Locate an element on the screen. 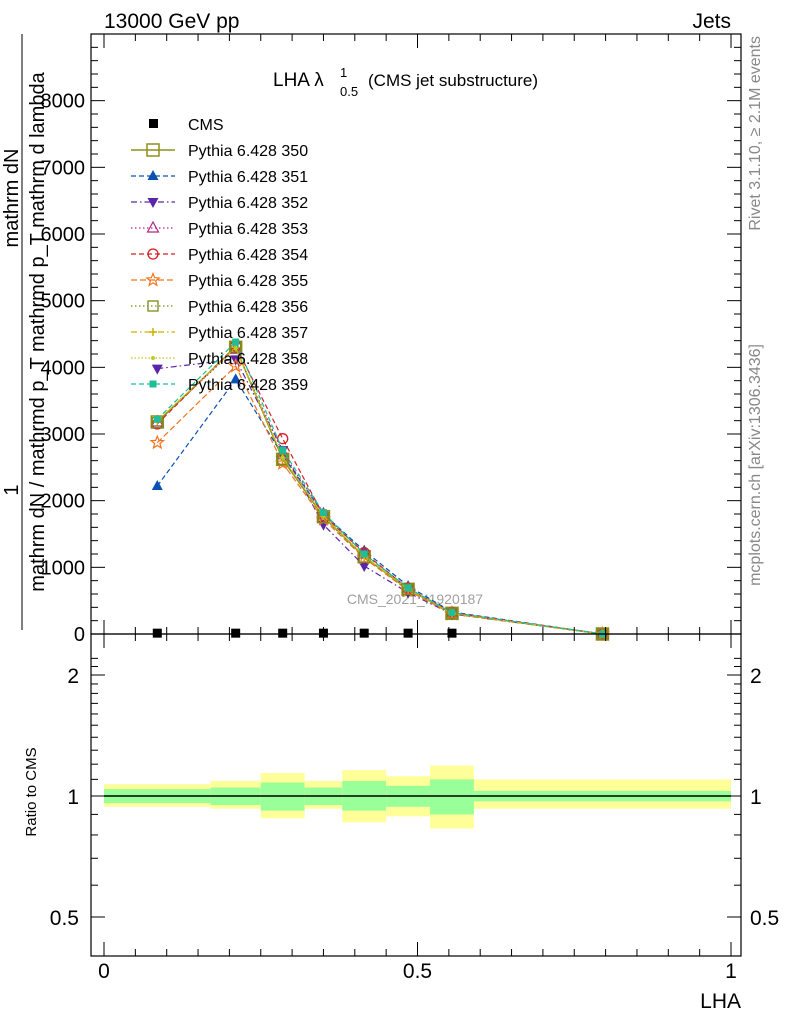 This screenshot has height=1024, width=786. legend-label-1: Pythia 6.428 351 is located at coordinates (248, 177).